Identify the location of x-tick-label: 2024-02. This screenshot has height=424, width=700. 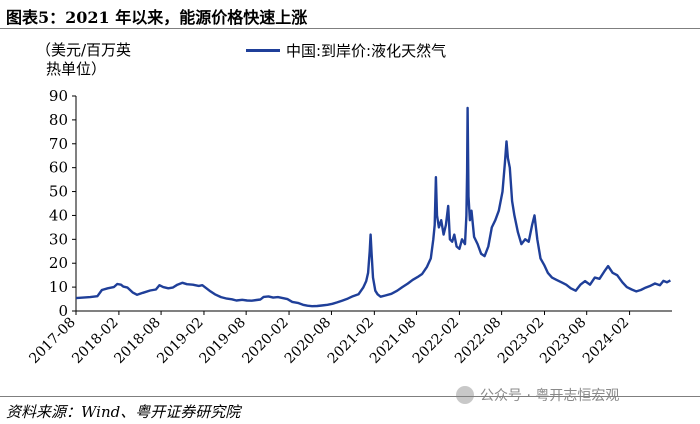
(606, 341).